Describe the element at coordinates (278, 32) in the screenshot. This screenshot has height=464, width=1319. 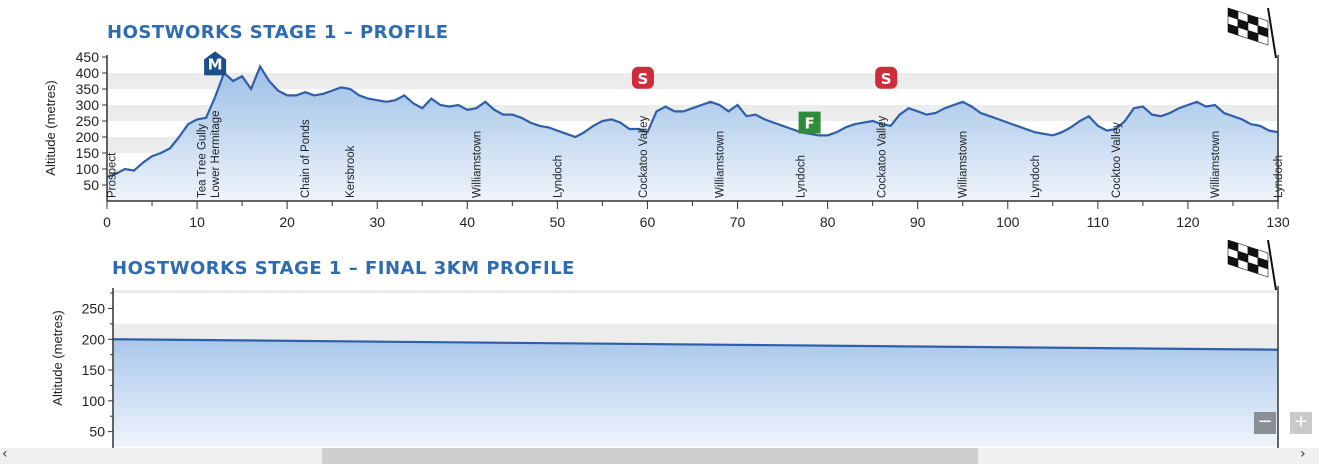
I see `profile-chart-title: HOSTWORKS STAGE 1 – PROFILE` at that location.